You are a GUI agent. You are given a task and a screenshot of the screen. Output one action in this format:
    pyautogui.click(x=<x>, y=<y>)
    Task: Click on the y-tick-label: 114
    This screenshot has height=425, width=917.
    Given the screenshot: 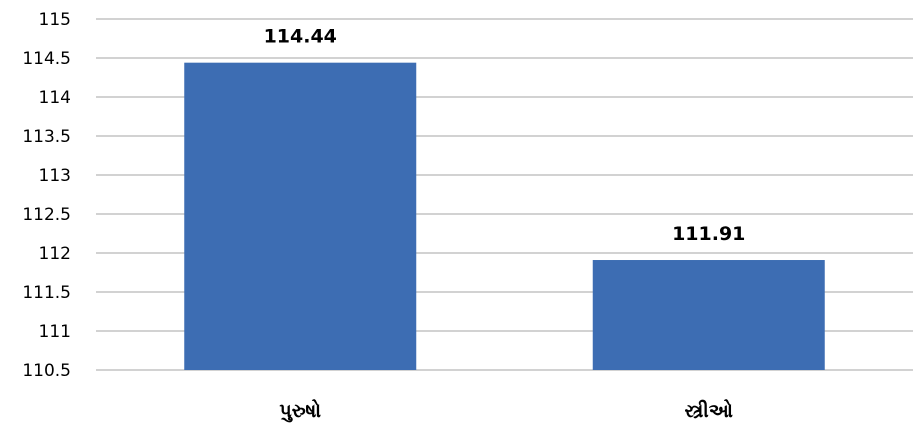 What is the action you would take?
    pyautogui.click(x=55, y=98)
    